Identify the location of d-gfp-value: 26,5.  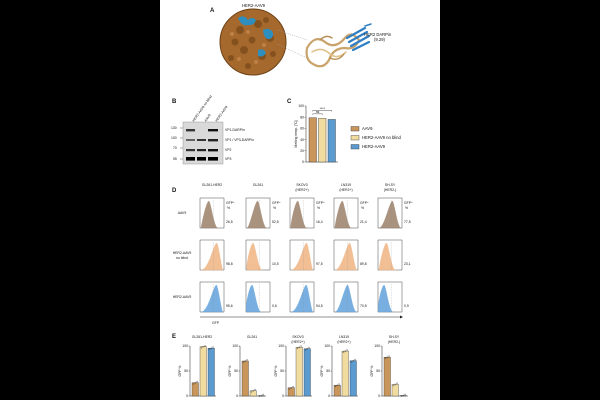
(229, 222).